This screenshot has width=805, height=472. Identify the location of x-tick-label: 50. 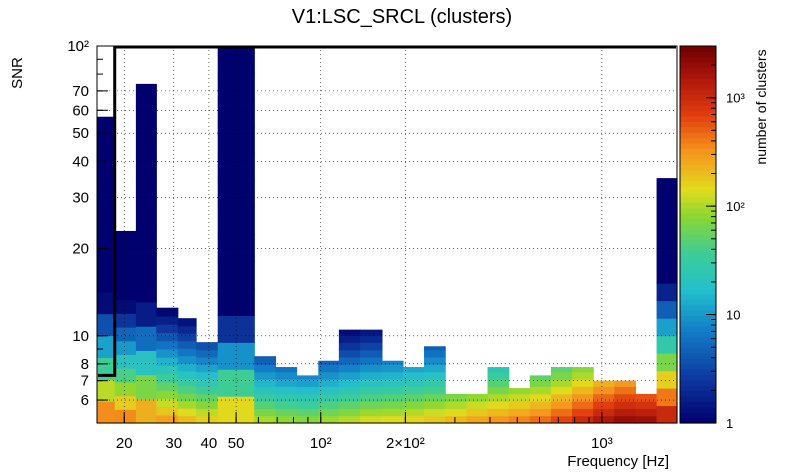
(236, 443).